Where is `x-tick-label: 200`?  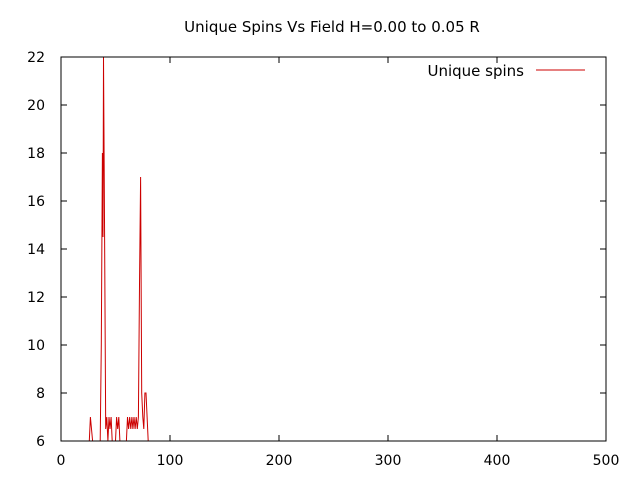 x-tick-label: 200 is located at coordinates (279, 461).